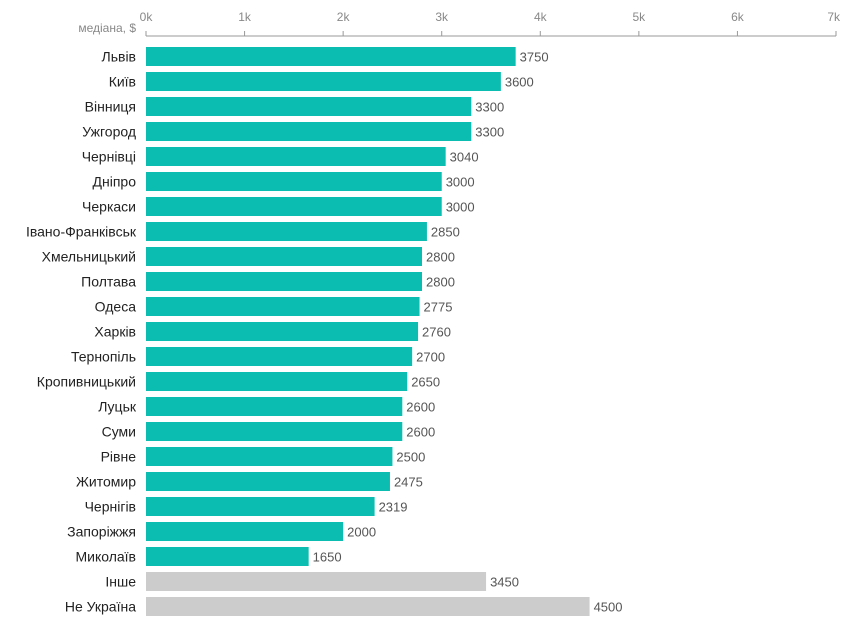  What do you see at coordinates (109, 132) in the screenshot?
I see `category-label: Ужгород` at bounding box center [109, 132].